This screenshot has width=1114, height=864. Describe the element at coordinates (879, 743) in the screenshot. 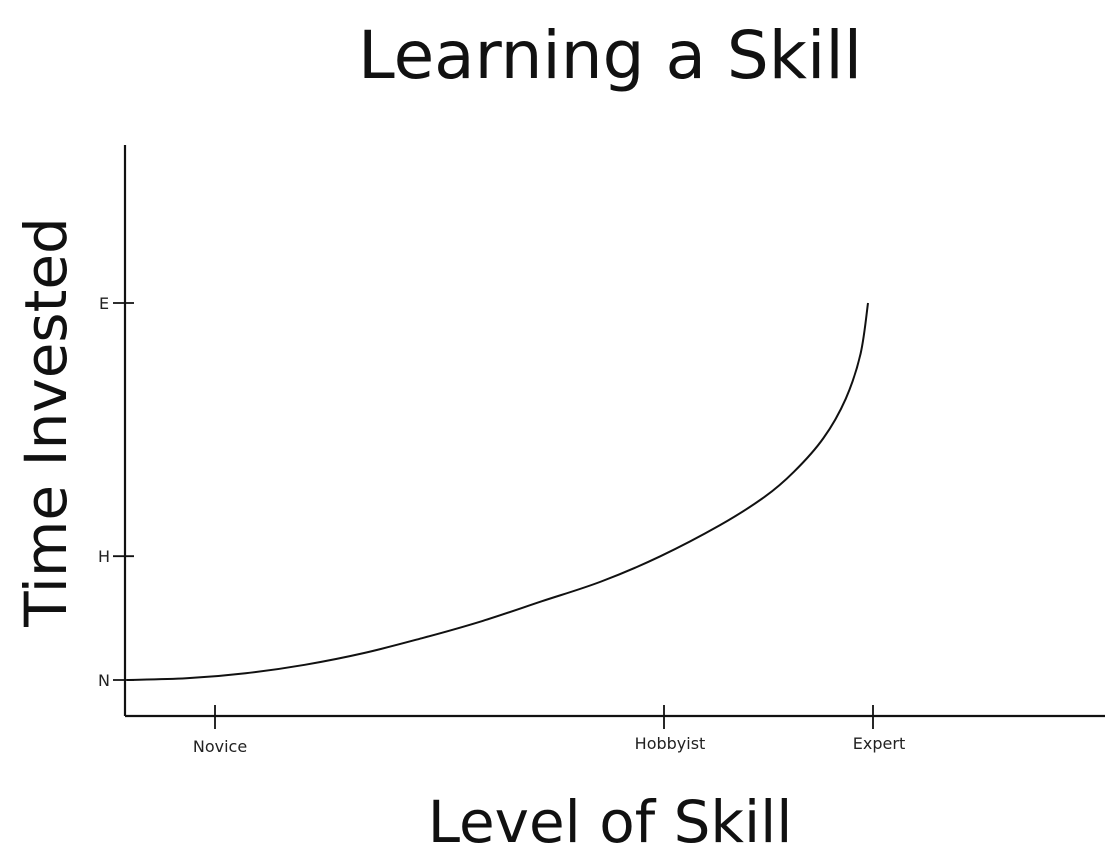

I see `x-tick-label-expert: Expert` at that location.